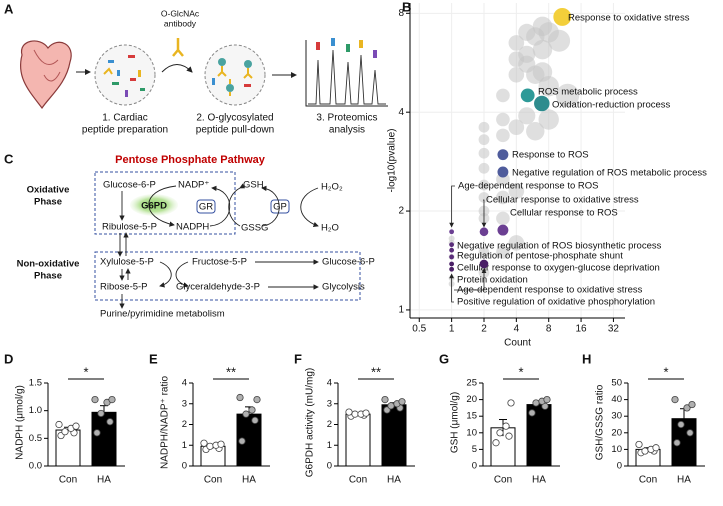  Describe the element at coordinates (517, 329) in the screenshot. I see `x-tick-label: 4` at that location.